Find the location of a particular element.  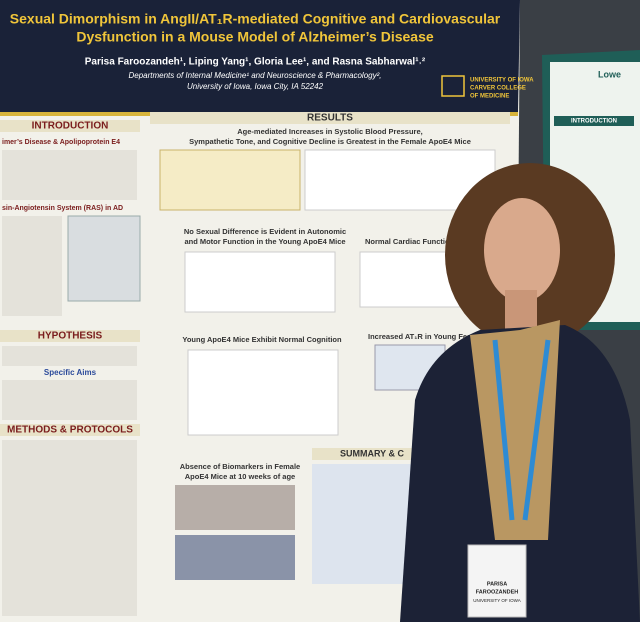

logo: CARVER COLLEGE is located at coordinates (498, 89).